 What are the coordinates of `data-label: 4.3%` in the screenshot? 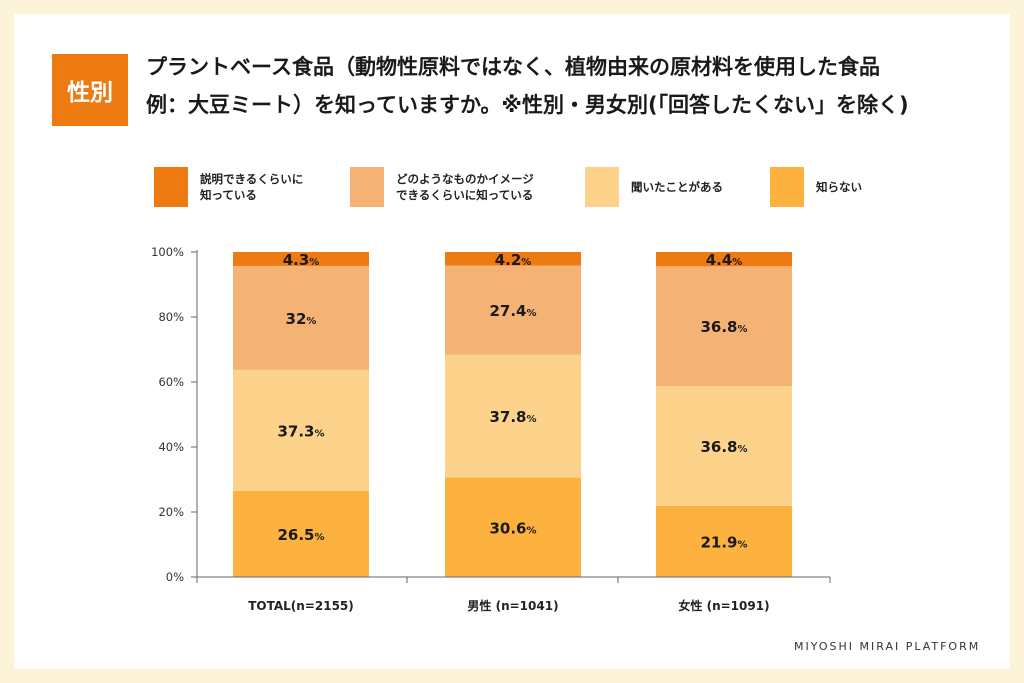 It's located at (301, 260).